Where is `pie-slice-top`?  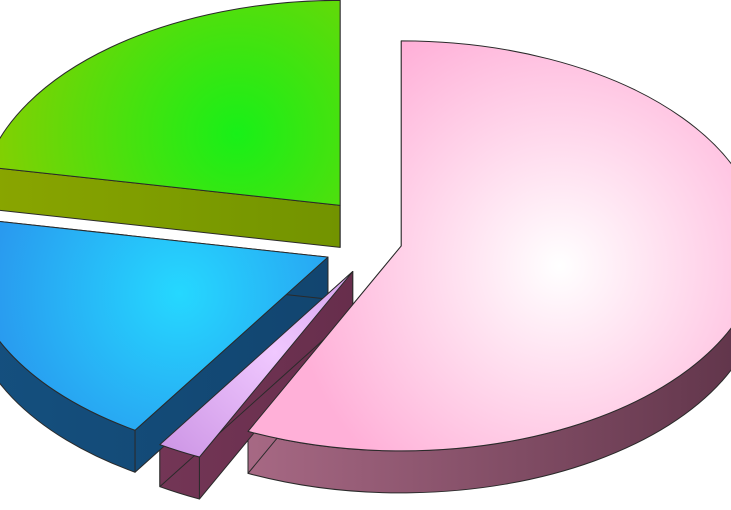 pie-slice-top is located at coordinates (256, 364).